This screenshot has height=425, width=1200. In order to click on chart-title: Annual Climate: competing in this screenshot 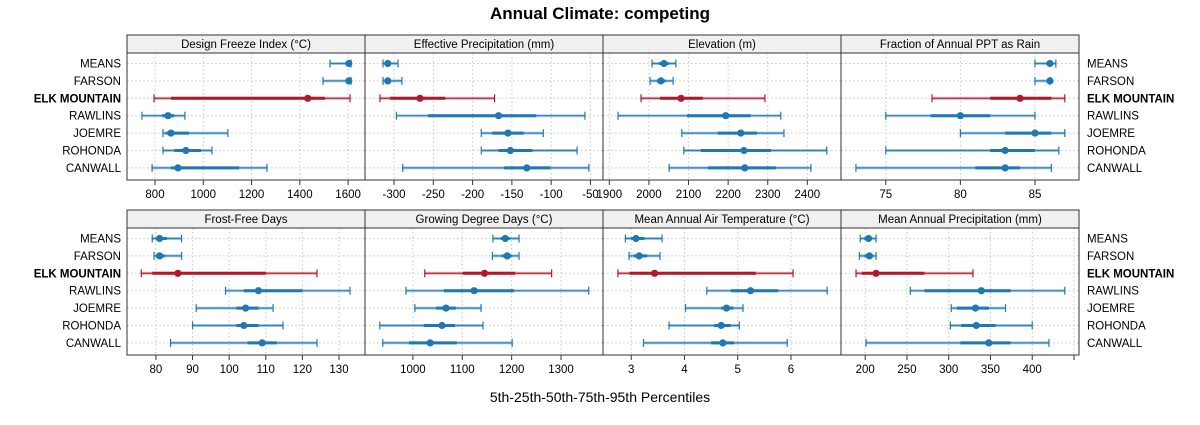, I will do `click(600, 13)`.